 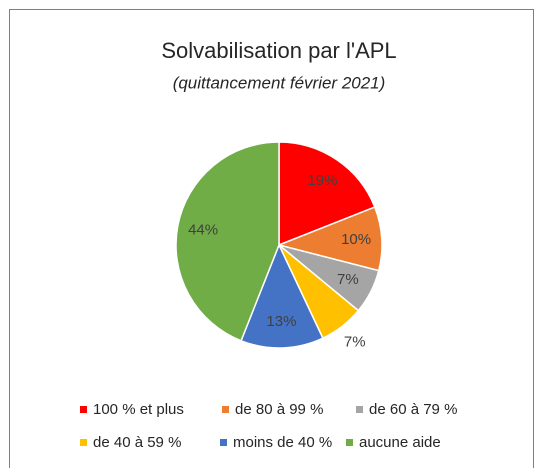 I want to click on data-label: 13%, so click(x=281, y=321).